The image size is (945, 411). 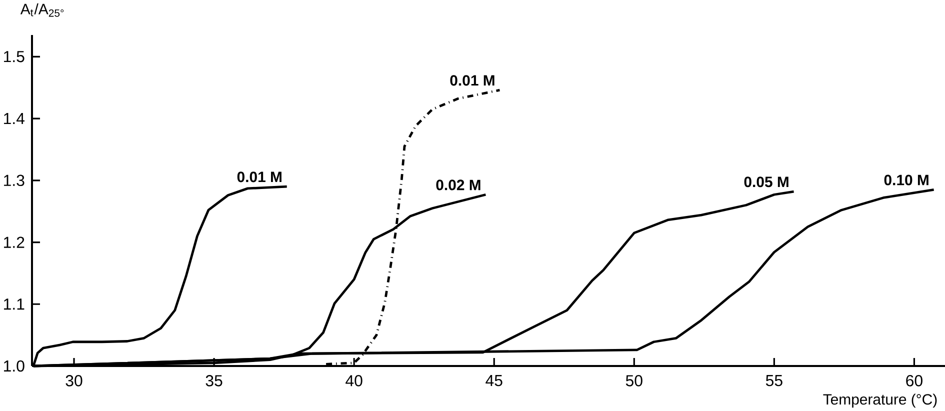 What do you see at coordinates (14, 304) in the screenshot?
I see `y-tick-label: 1.1` at bounding box center [14, 304].